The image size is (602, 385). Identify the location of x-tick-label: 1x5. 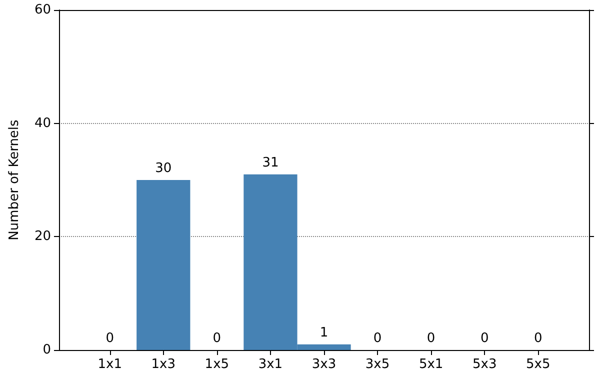
(217, 364).